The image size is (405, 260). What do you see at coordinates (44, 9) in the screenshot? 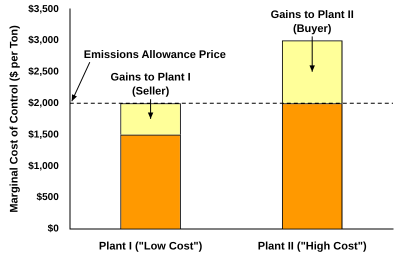
I see `y-tick-label: $3,500` at bounding box center [44, 9].